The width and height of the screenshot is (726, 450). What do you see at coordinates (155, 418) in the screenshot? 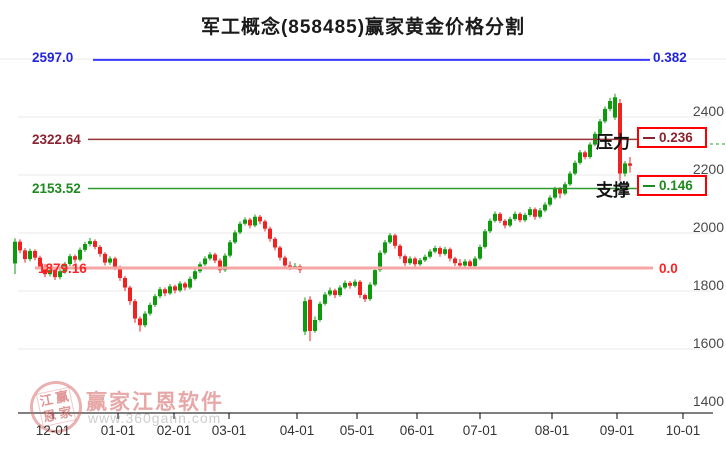
I see `watermark-url: www.360gann.com` at bounding box center [155, 418].